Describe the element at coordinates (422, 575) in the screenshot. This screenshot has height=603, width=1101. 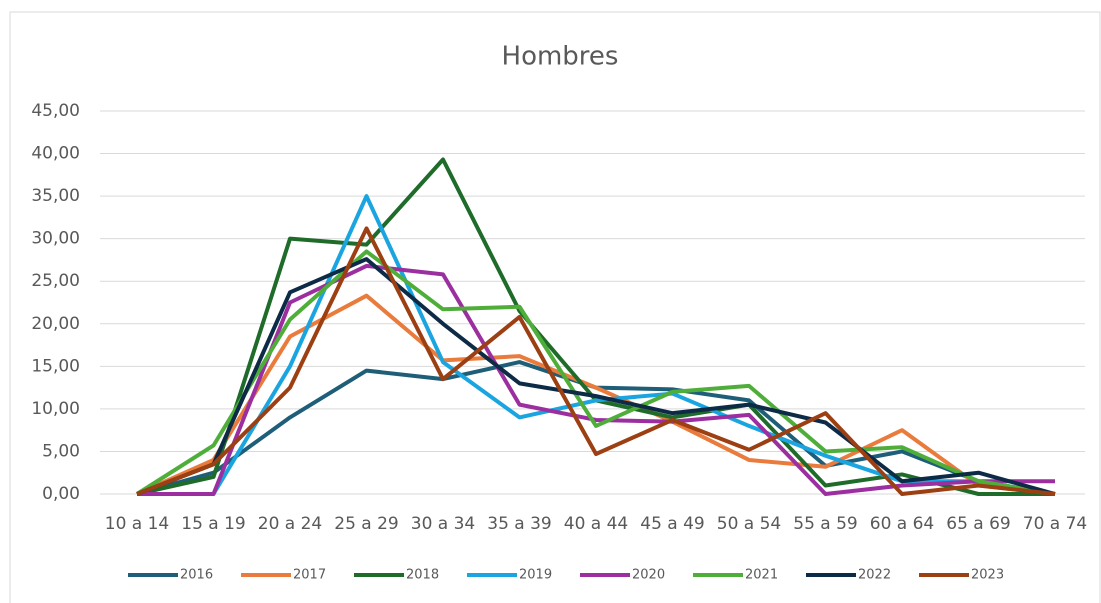
I see `legend-label: 2018` at that location.